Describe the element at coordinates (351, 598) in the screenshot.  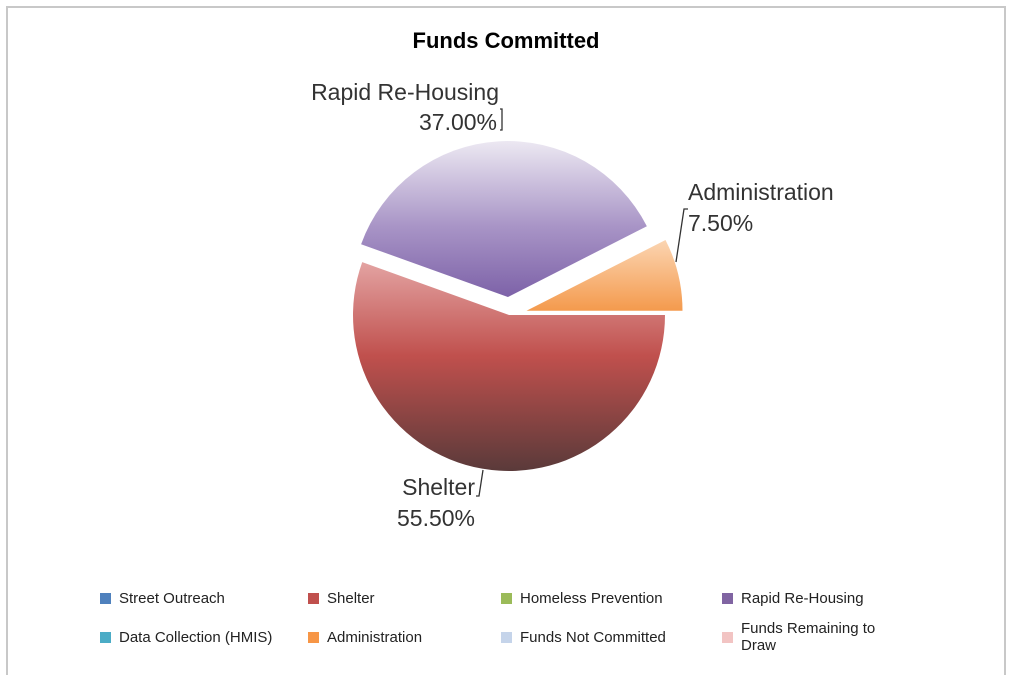
I see `legend-label: Shelter` at that location.